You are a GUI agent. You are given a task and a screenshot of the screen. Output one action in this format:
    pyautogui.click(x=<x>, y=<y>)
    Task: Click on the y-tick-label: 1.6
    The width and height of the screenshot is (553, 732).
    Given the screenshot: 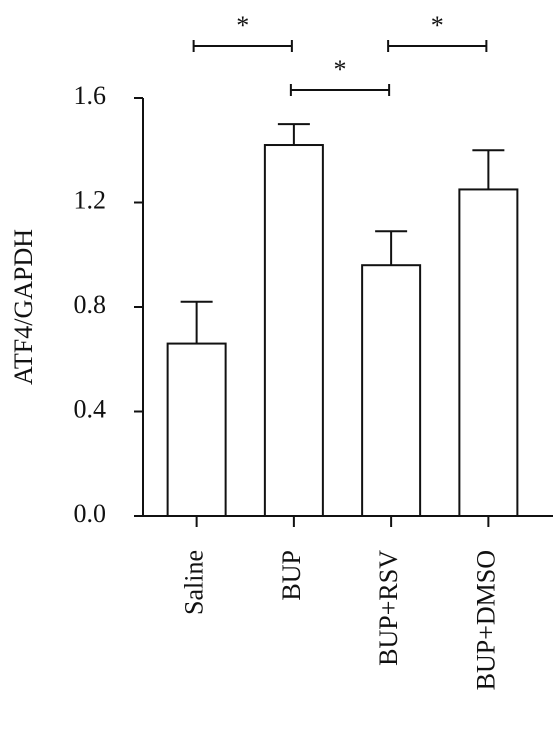 What is the action you would take?
    pyautogui.click(x=90, y=95)
    